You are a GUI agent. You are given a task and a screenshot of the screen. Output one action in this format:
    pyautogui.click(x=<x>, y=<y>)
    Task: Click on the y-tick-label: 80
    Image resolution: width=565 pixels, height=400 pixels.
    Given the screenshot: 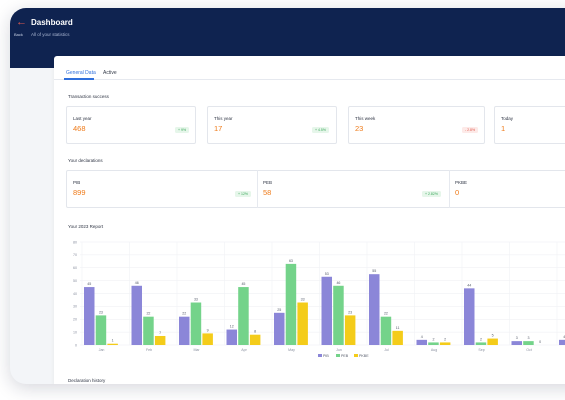 What is the action you would take?
    pyautogui.click(x=75, y=242)
    